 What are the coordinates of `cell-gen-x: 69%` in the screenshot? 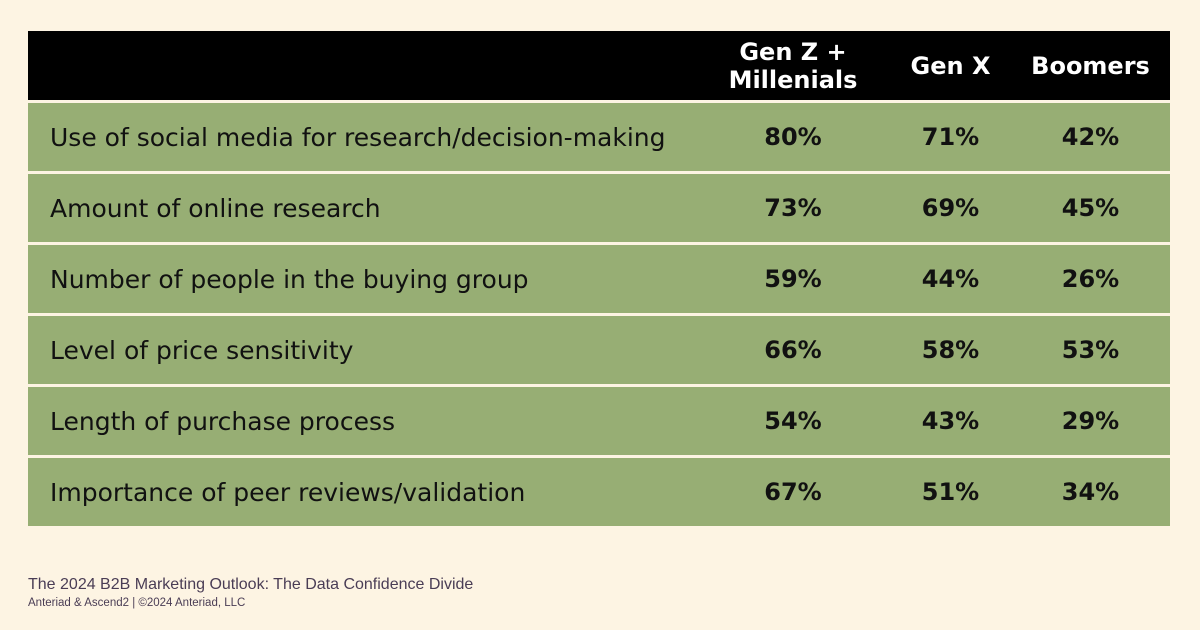 It's located at (950, 208).